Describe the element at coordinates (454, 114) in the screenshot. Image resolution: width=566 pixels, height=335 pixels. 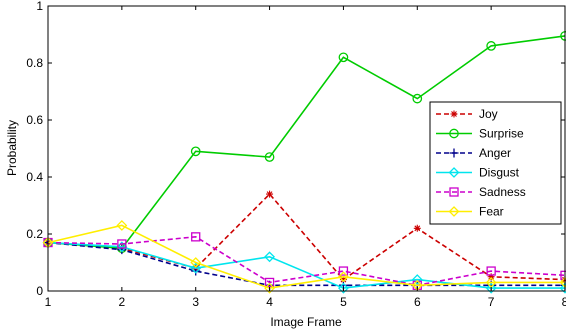
I see `legend-joy-marker` at that location.